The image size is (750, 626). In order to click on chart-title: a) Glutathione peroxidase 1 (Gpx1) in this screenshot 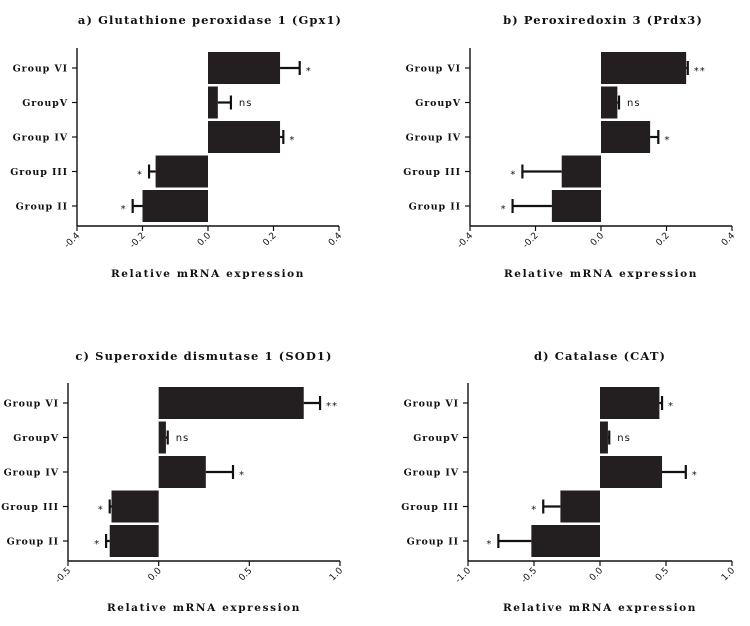, I will do `click(210, 20)`.